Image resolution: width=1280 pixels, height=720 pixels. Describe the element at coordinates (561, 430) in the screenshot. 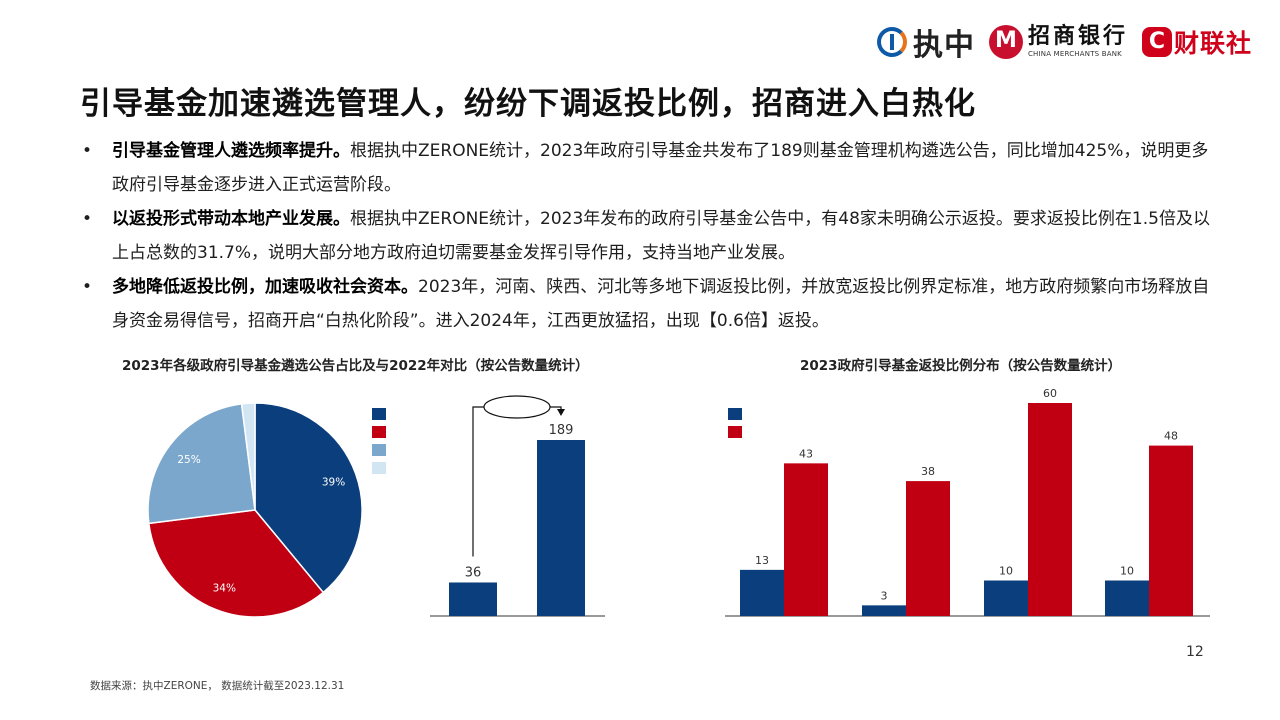

I see `cmp-bar-label: 189` at that location.